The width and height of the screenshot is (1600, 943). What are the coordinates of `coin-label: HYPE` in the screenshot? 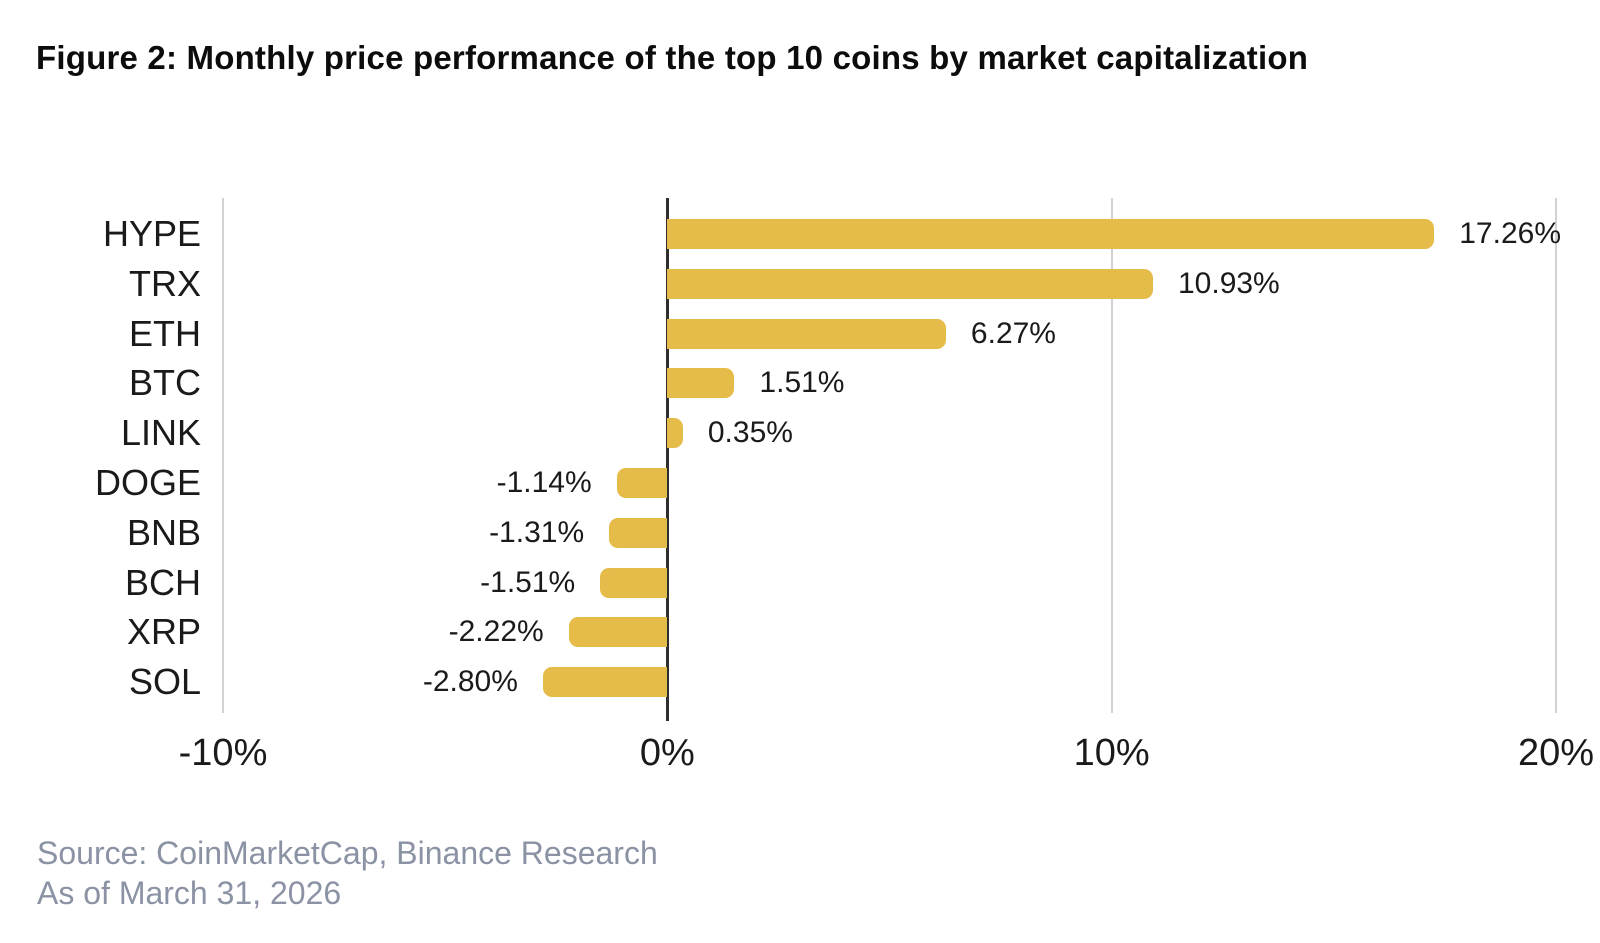 It's located at (151, 233).